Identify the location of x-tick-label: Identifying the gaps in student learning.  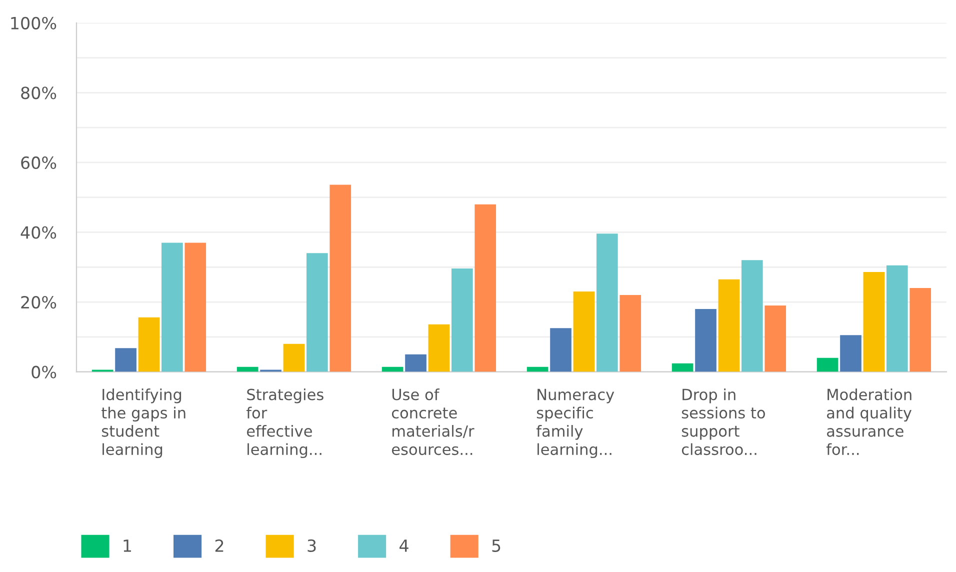
(144, 423).